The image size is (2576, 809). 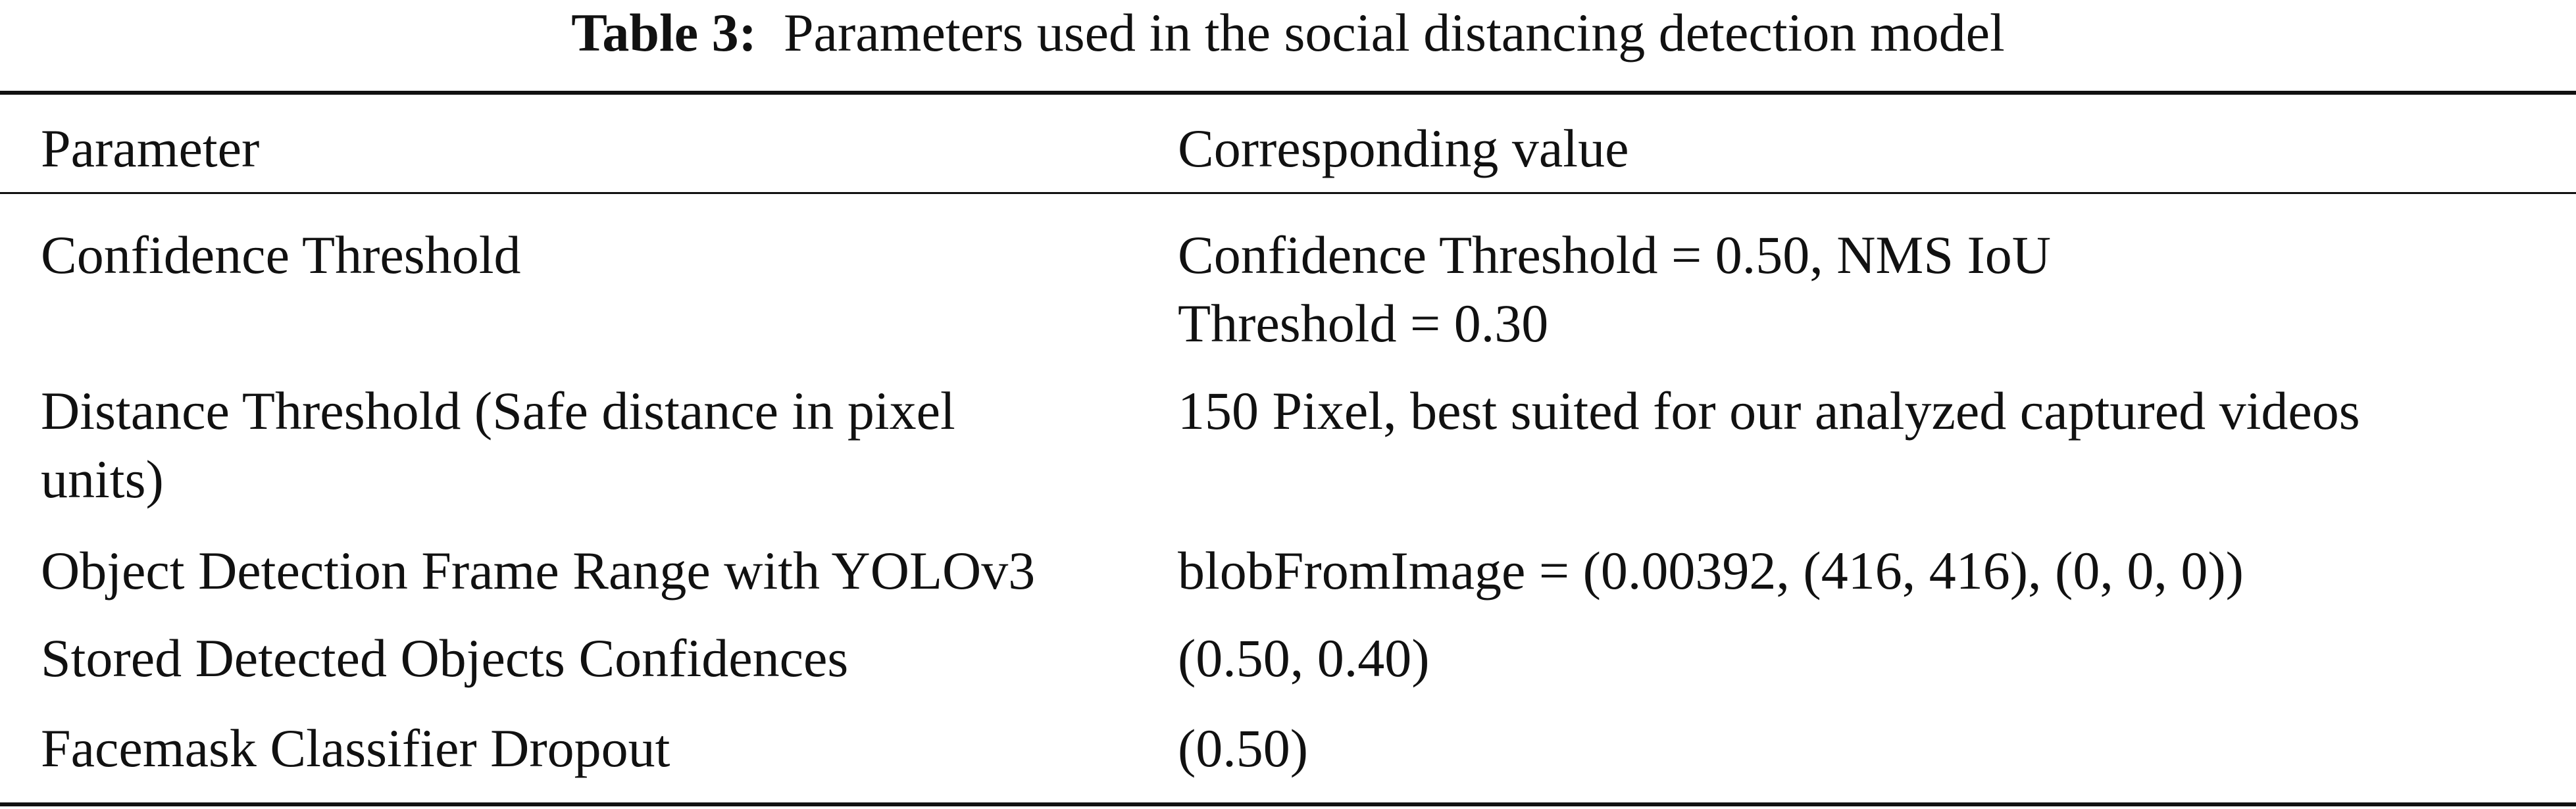 What do you see at coordinates (150, 148) in the screenshot?
I see `header-parameter: Parameter` at bounding box center [150, 148].